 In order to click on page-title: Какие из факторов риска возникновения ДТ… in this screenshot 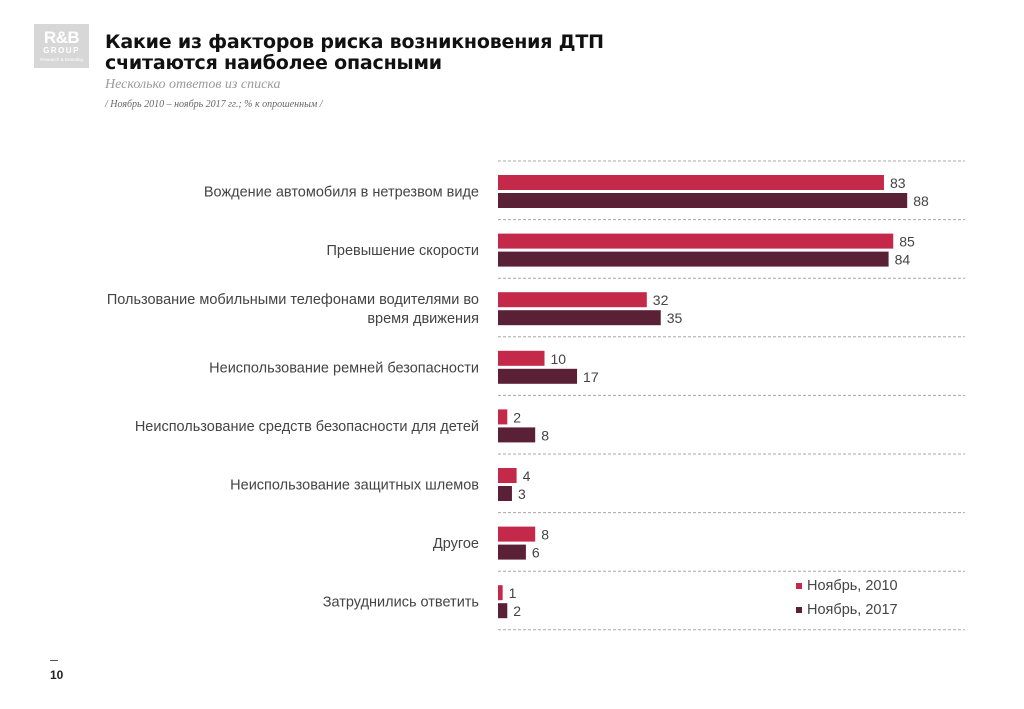, I will do `click(425, 53)`.